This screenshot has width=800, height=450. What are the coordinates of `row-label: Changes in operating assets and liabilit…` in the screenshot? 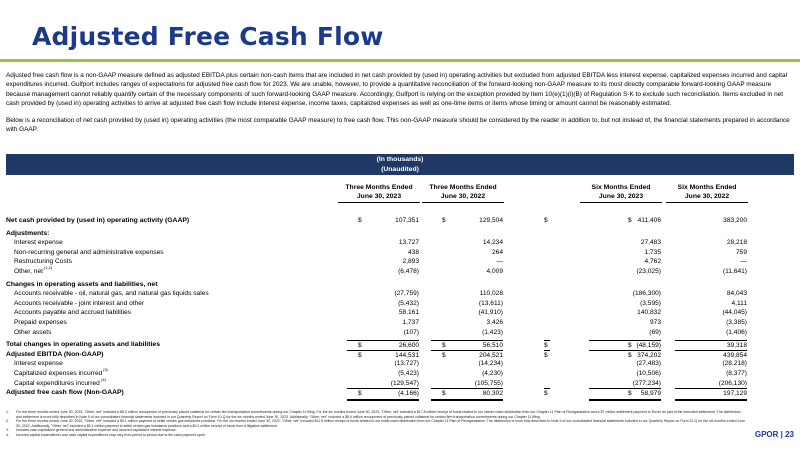 It's located at (82, 284).